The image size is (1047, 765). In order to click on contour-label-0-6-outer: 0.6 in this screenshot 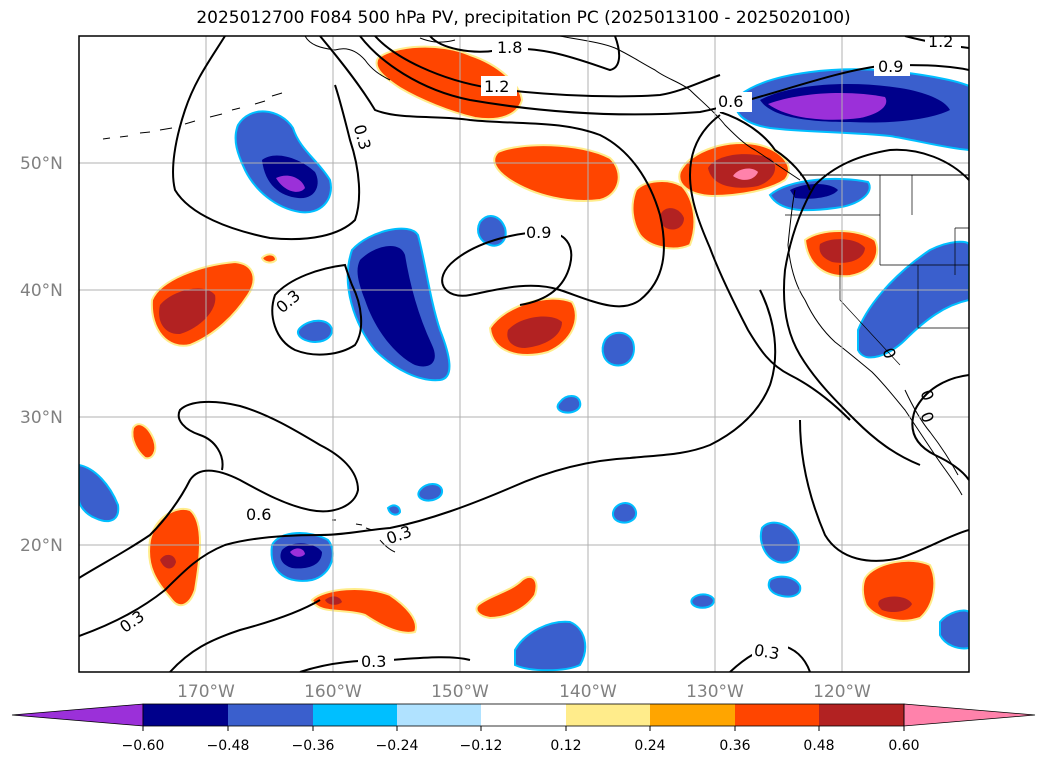, I will do `click(258, 514)`.